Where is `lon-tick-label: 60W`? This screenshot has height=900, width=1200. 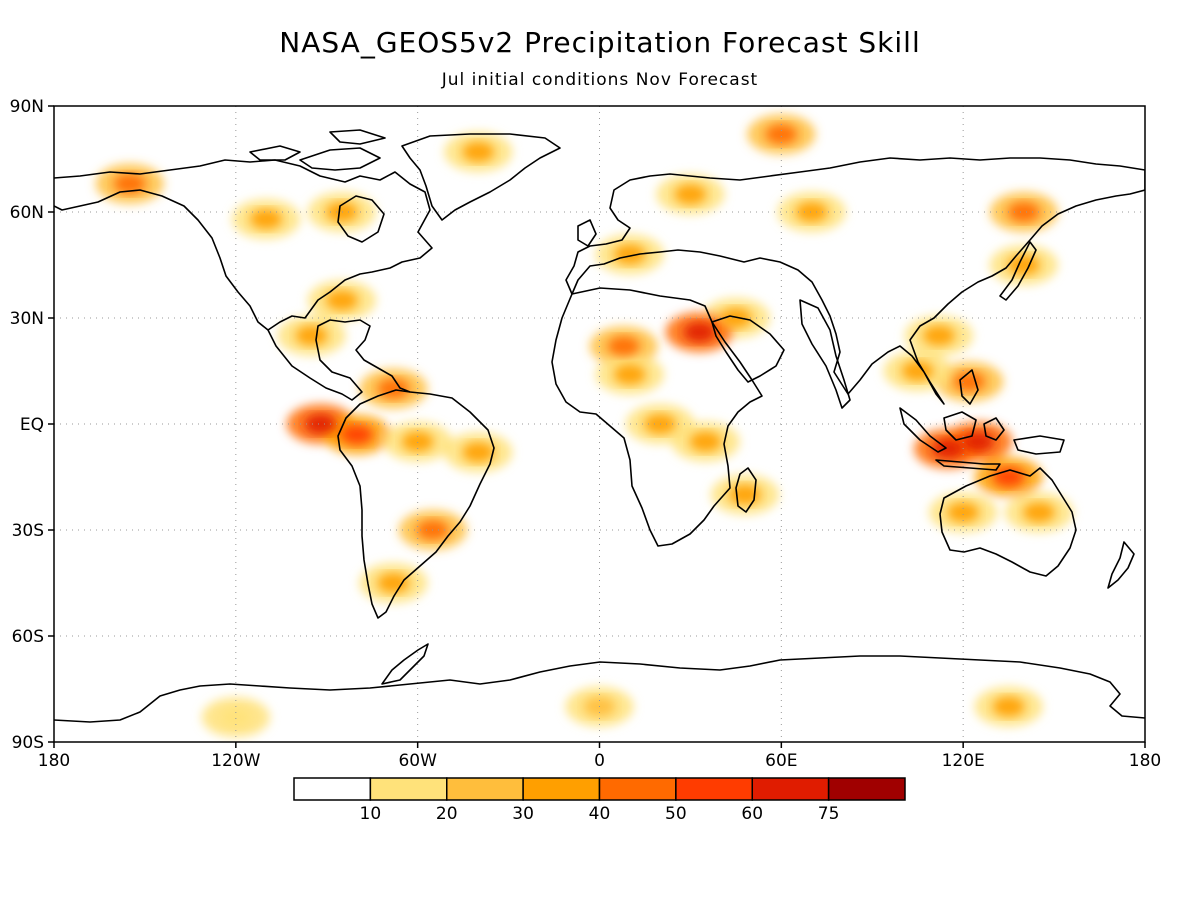 lon-tick-label: 60W is located at coordinates (417, 761).